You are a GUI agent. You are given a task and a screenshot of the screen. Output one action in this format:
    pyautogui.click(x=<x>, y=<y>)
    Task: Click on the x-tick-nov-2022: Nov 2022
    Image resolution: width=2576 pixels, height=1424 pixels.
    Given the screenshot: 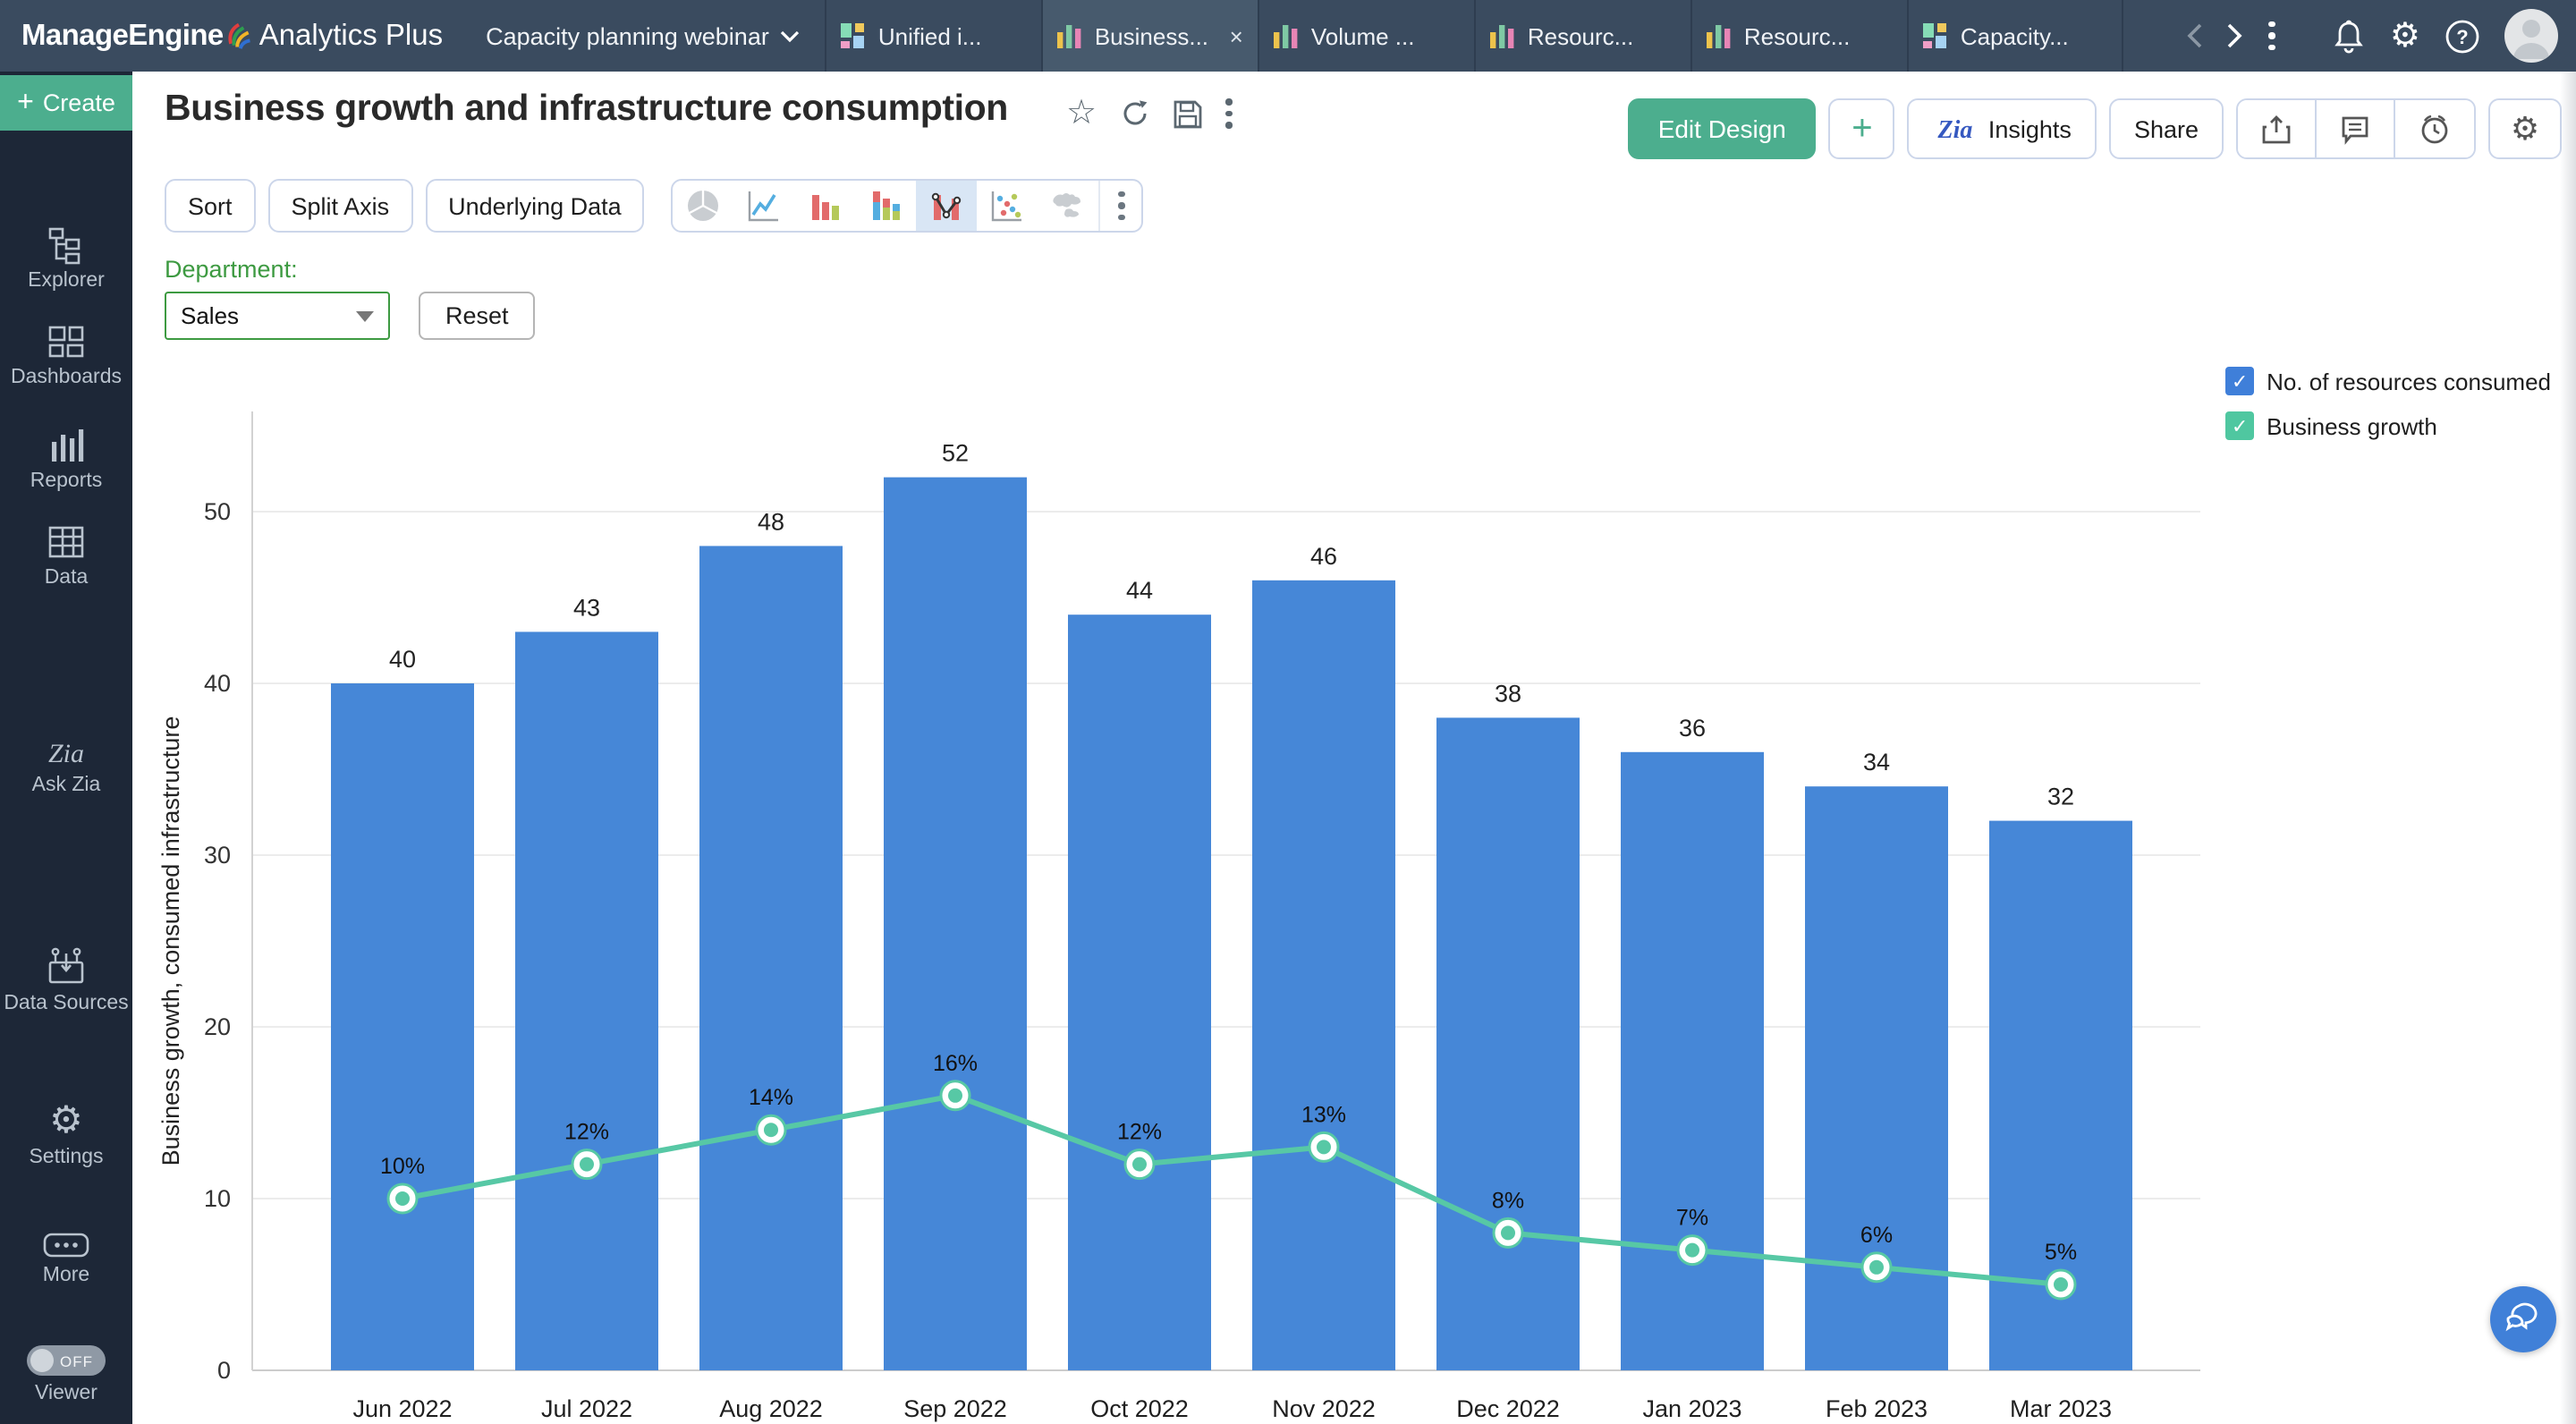 What is the action you would take?
    pyautogui.click(x=1324, y=1408)
    